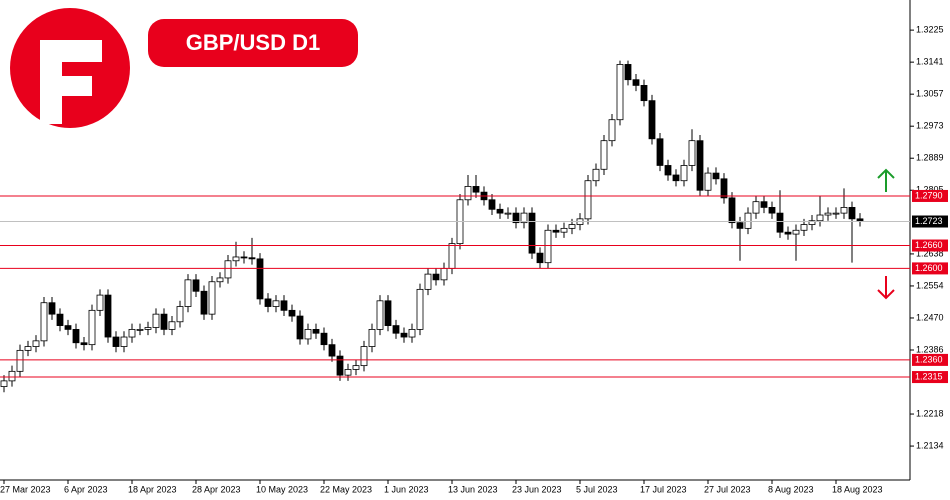 The height and width of the screenshot is (500, 950). Describe the element at coordinates (857, 489) in the screenshot. I see `x-tick-label: 18 Aug 2023` at that location.